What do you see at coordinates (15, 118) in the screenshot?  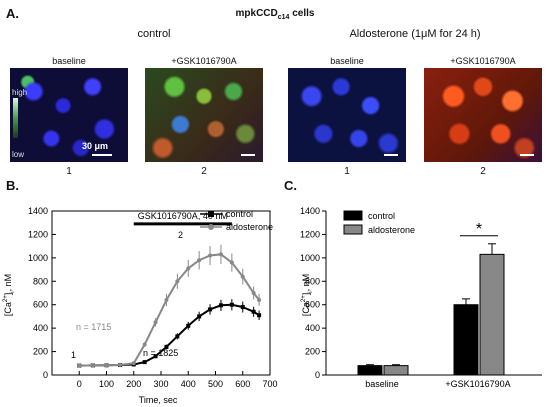 I see `colorbar` at bounding box center [15, 118].